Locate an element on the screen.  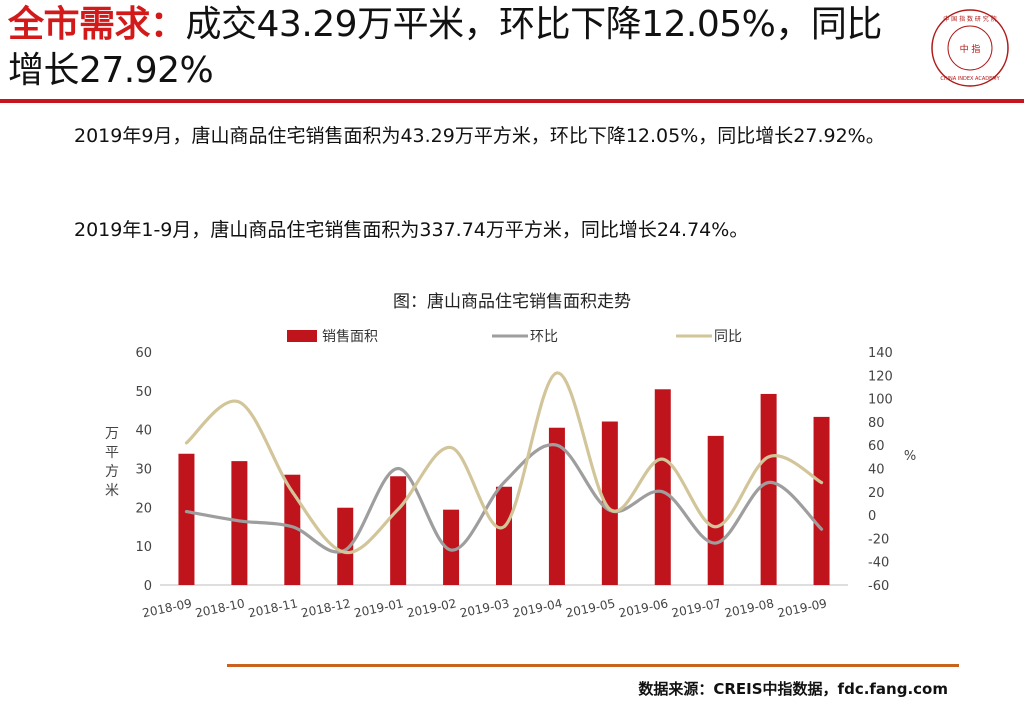
y-tick-label: 30 is located at coordinates (143, 470).